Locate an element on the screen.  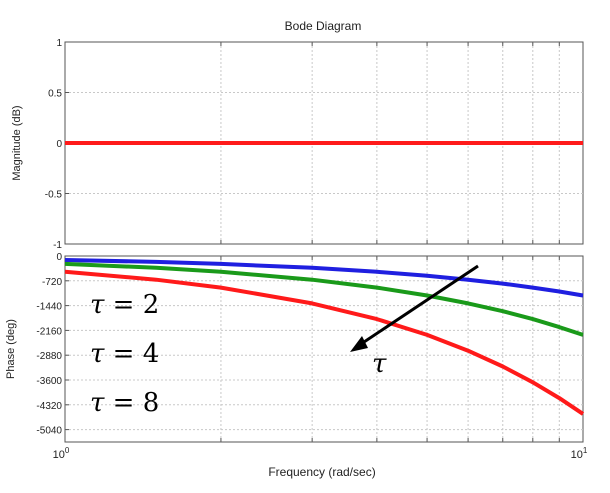
tau-legend-item: τ = 8 is located at coordinates (124, 403).